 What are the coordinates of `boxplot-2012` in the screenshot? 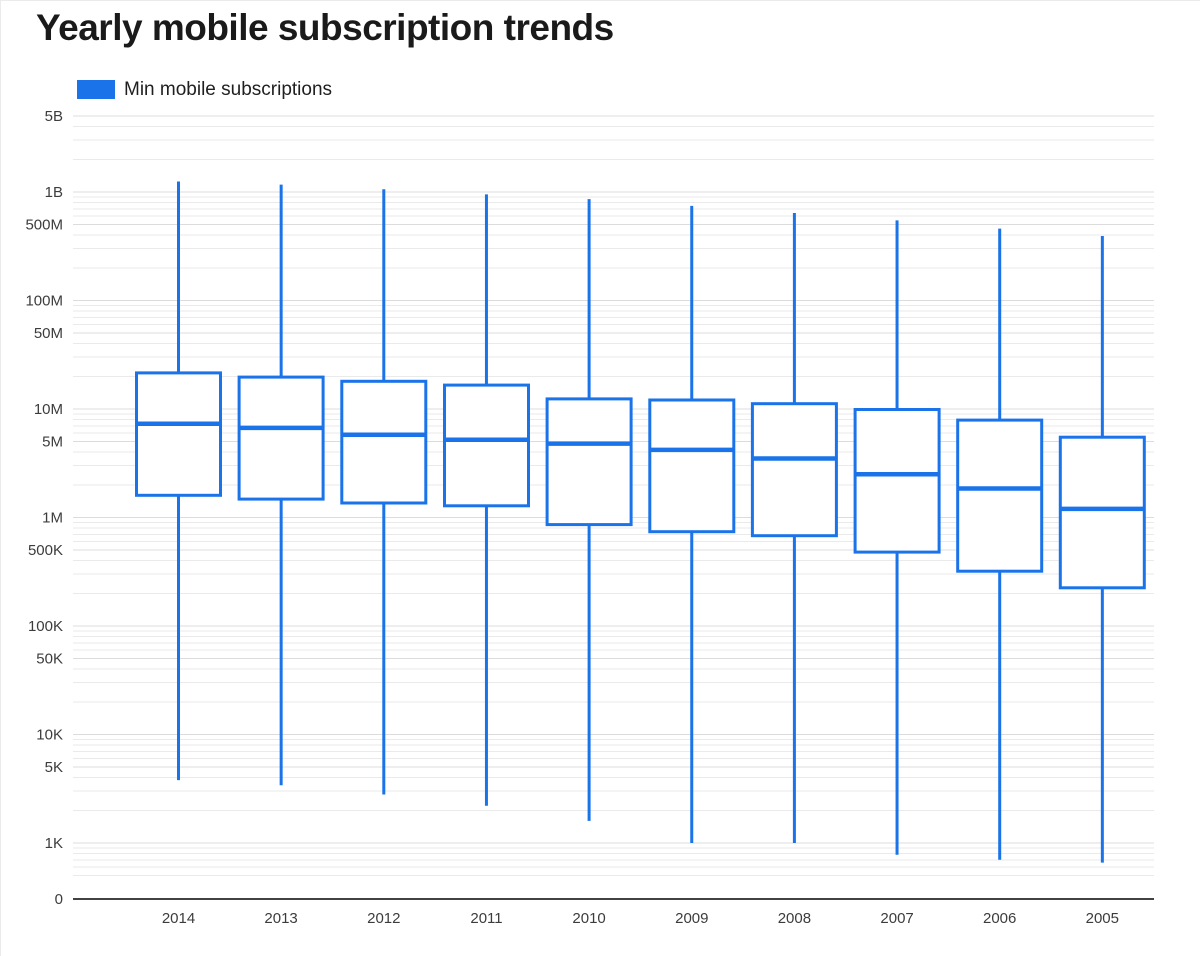 It's located at (384, 492).